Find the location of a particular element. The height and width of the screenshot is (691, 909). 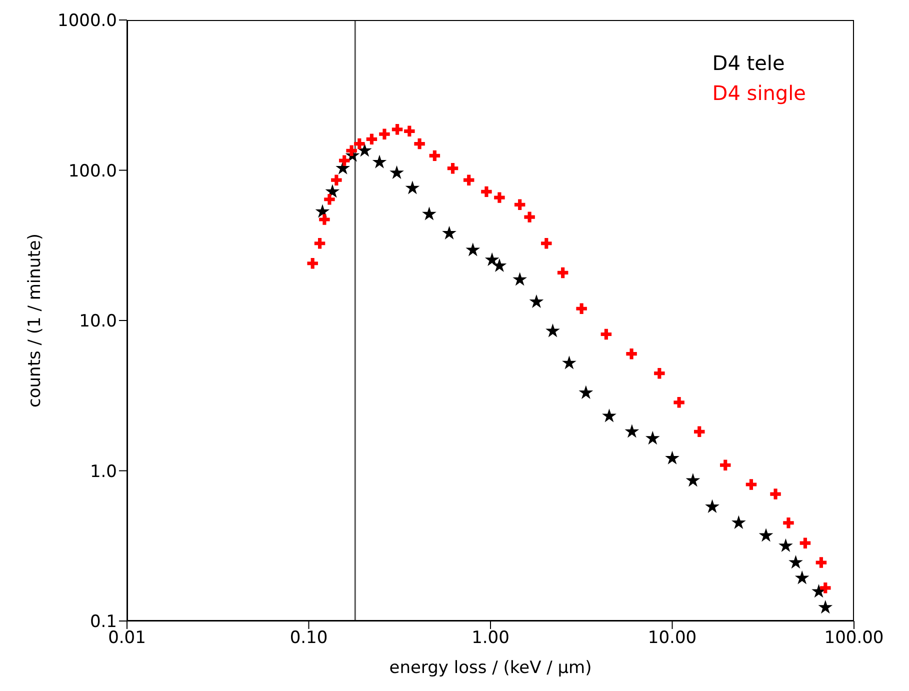

y-tick-label: 100.0 is located at coordinates (92, 171).